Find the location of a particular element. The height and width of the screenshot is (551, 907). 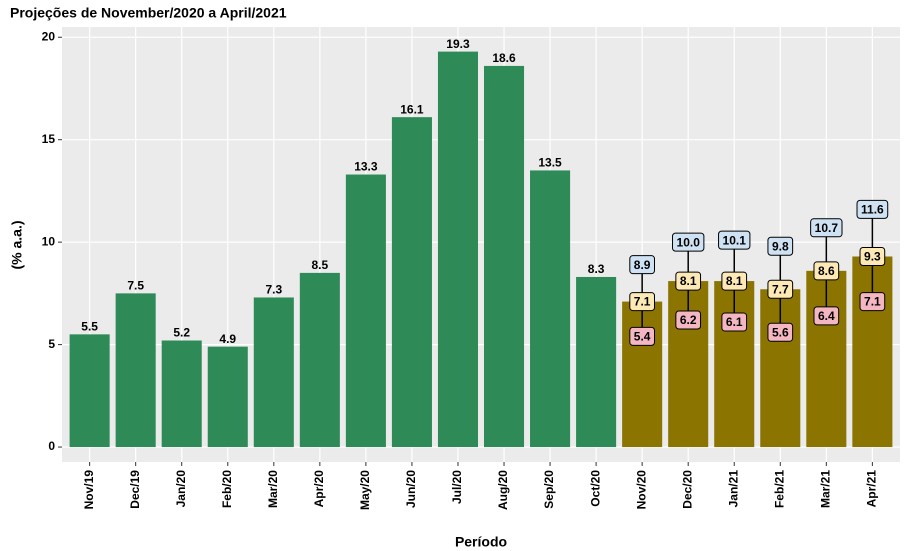

low-label: 6.4 is located at coordinates (826, 316).